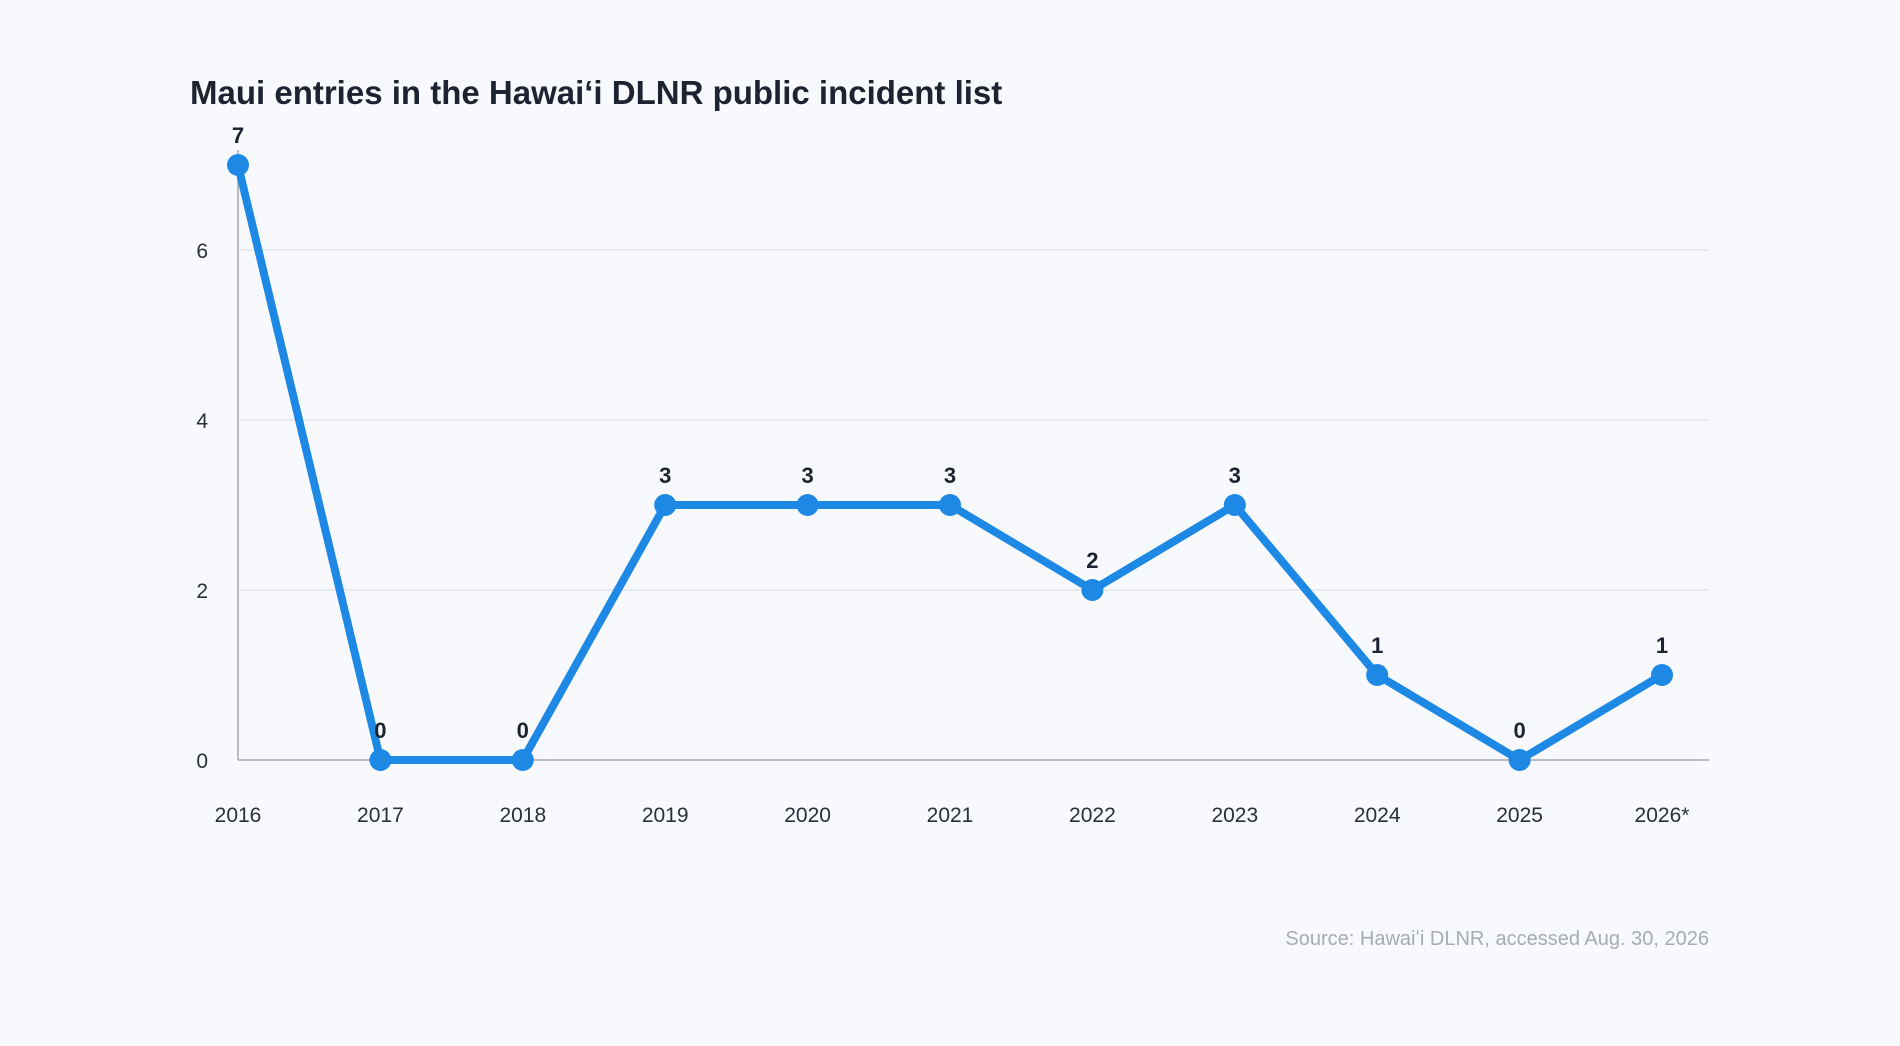 Image resolution: width=1900 pixels, height=1046 pixels. I want to click on x-tick-label: 2024, so click(1377, 815).